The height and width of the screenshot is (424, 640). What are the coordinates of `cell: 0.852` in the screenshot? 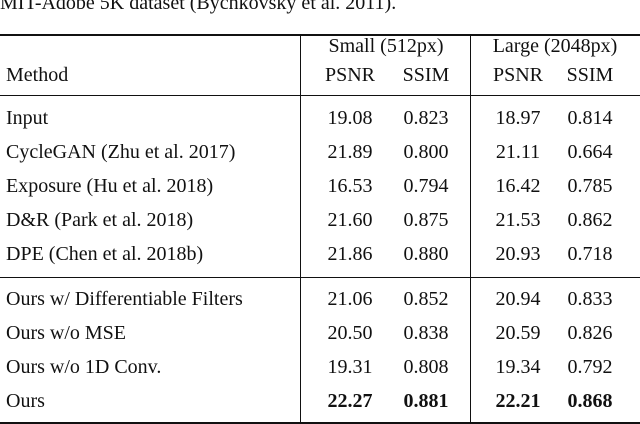 It's located at (426, 299).